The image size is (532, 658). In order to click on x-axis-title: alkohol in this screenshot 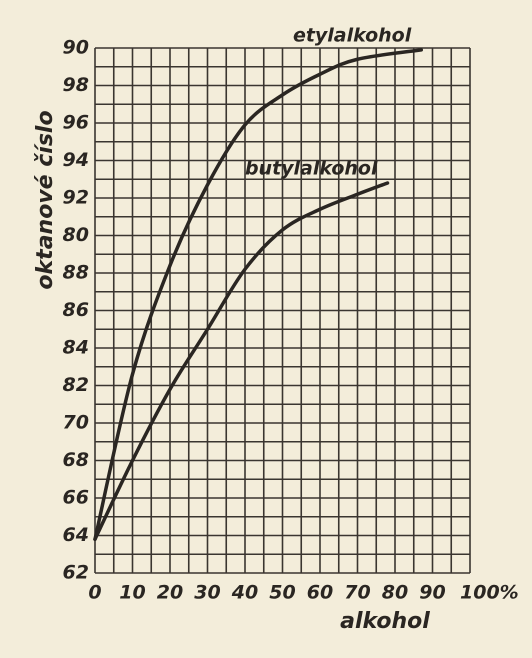, I will do `click(385, 621)`.